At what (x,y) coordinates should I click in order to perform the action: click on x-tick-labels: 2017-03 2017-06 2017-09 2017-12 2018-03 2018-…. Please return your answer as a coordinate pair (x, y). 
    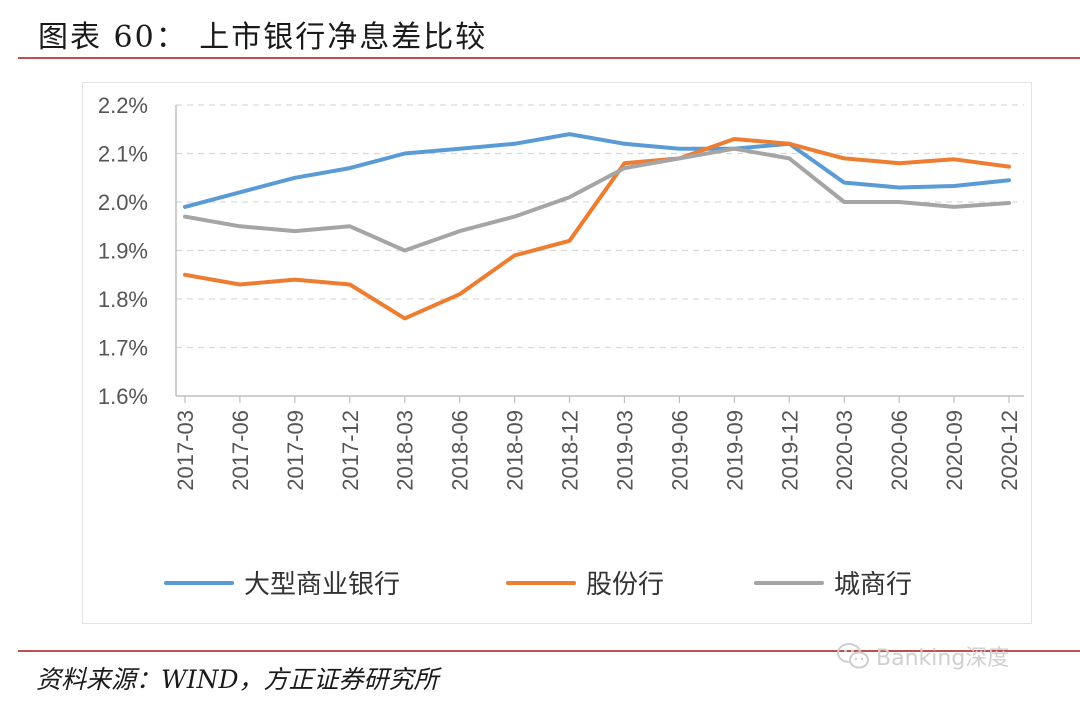
    Looking at the image, I should click on (597, 450).